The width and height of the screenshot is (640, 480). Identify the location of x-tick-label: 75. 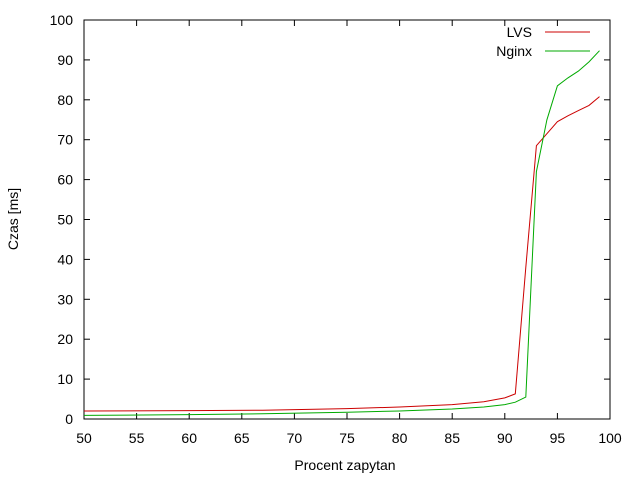
(347, 438).